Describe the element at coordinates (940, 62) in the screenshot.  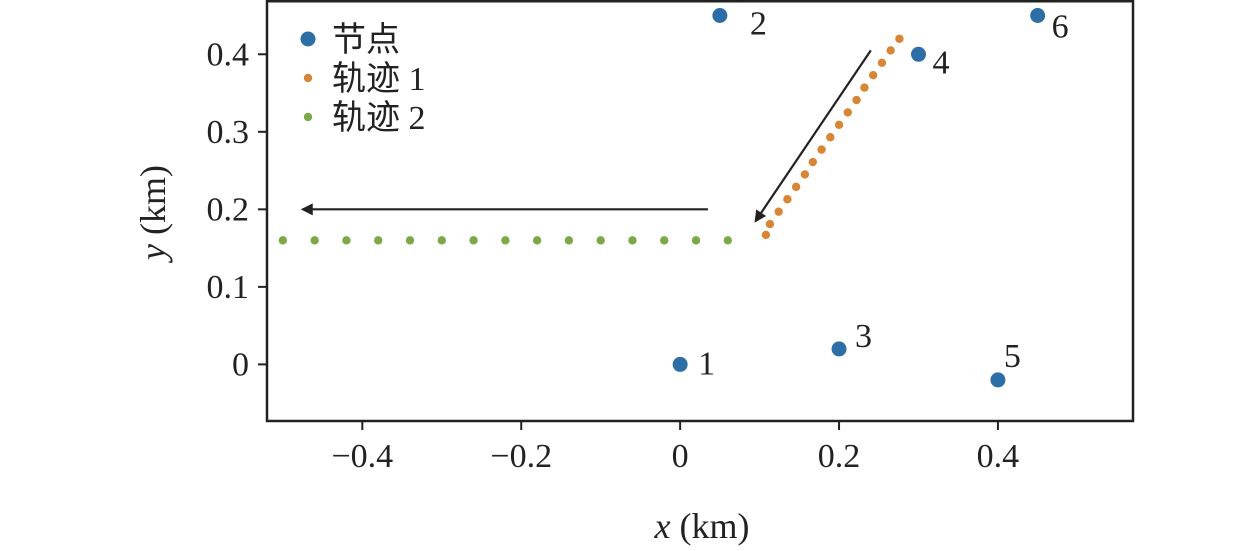
I see `node-label: 4` at that location.